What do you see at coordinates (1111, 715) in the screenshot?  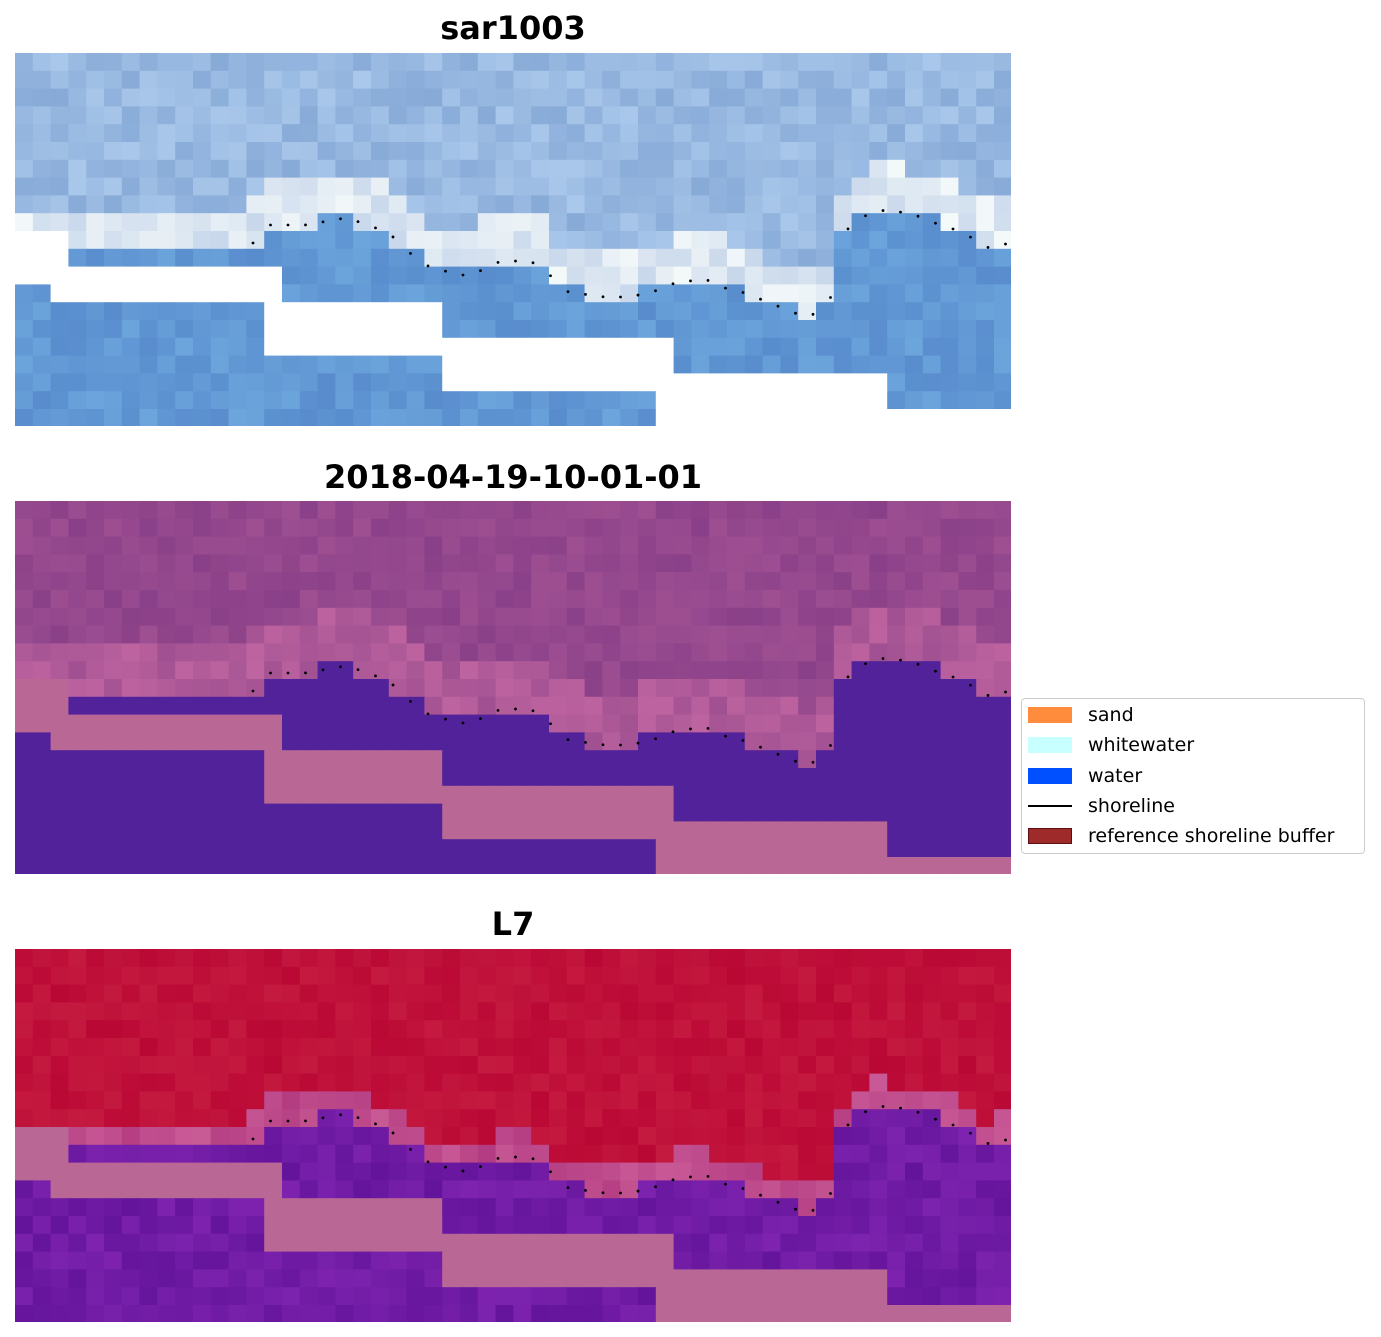 I see `legend-label-sand: sand` at bounding box center [1111, 715].